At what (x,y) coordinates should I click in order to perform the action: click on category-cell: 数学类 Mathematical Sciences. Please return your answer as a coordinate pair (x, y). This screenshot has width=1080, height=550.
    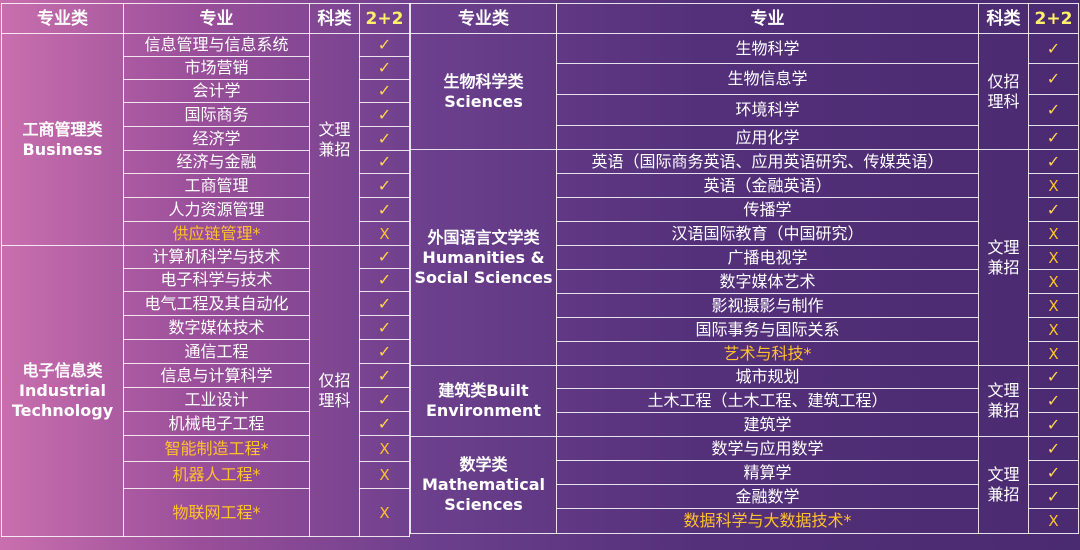
    Looking at the image, I should click on (483, 485).